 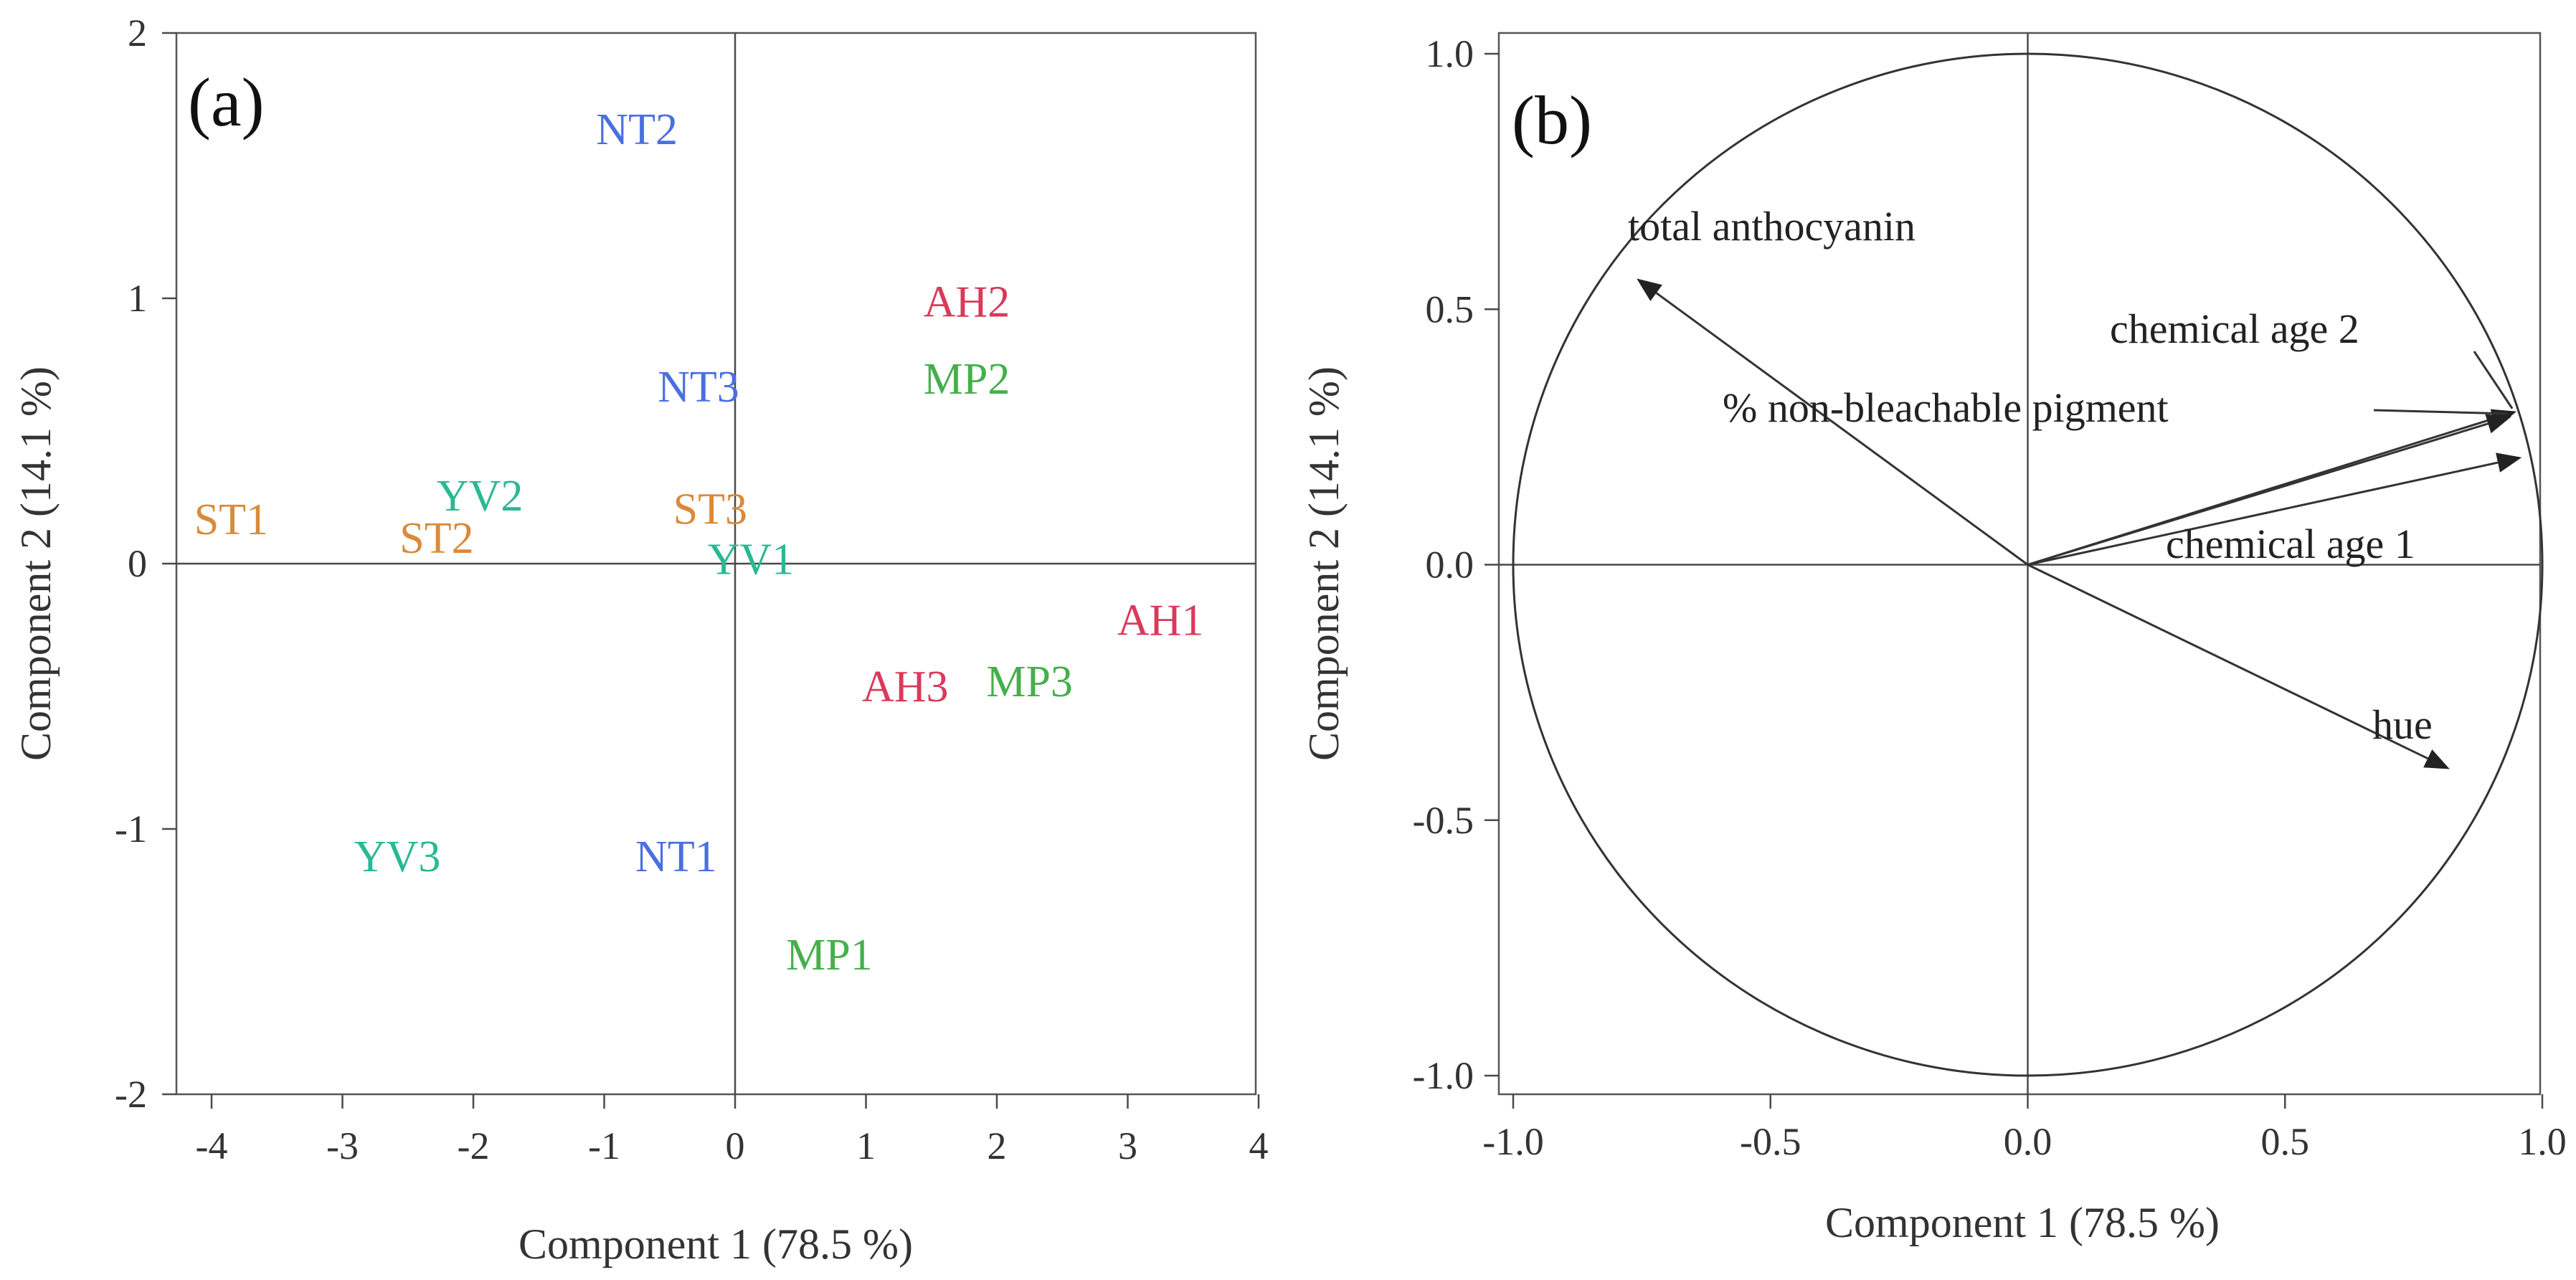 I want to click on panel-b-x-ticks: -1.0 -0.5 0.0 0.5 1.0, so click(x=2024, y=1128).